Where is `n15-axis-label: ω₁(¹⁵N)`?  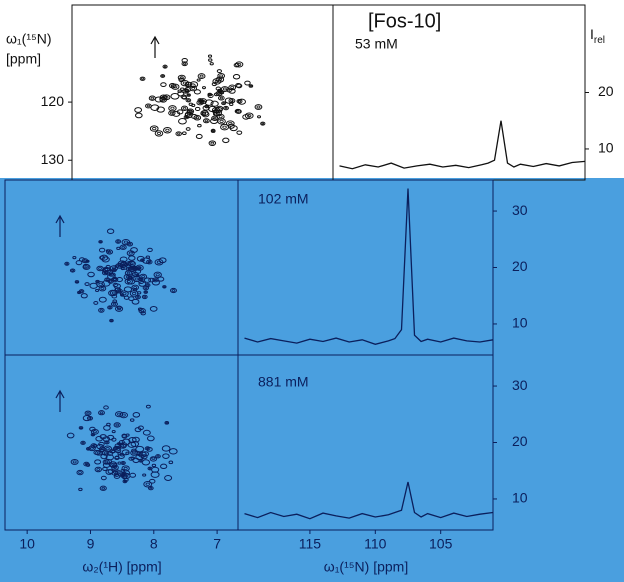 n15-axis-label: ω₁(¹⁵N) is located at coordinates (29, 39).